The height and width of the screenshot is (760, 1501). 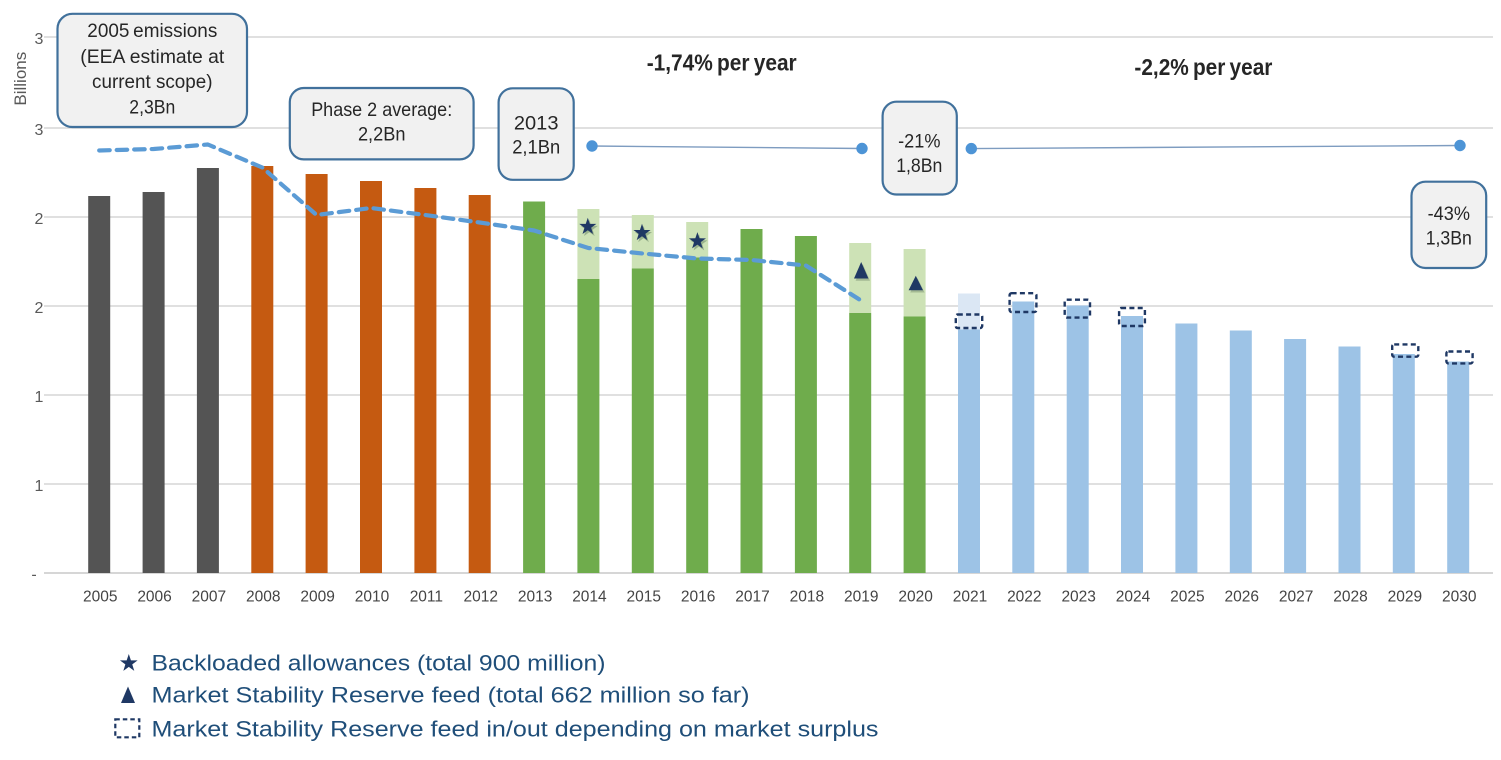 I want to click on svg-text: 2026, so click(x=1242, y=597).